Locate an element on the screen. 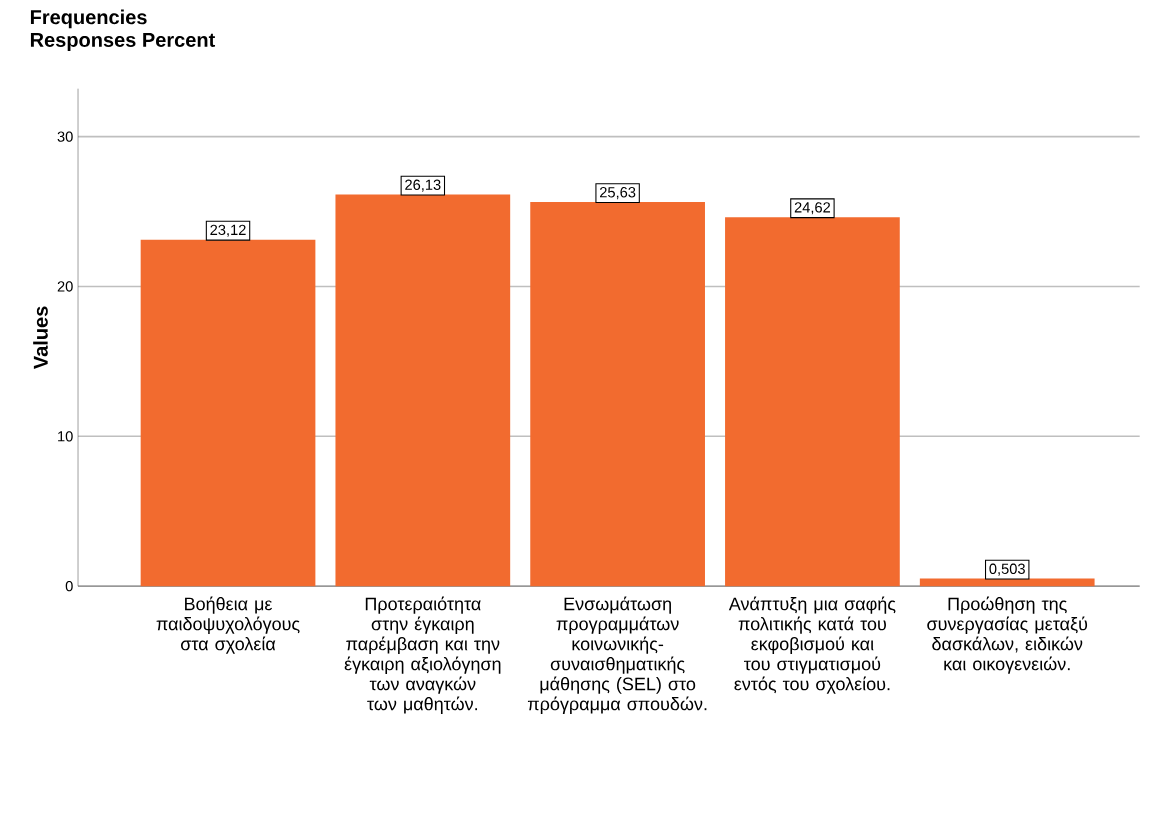  x-tick-label: Ανάπτυξη μια σαφής πολιτικής κατά του εκφοβισμού και του στιγματισμού εντός του σχολείου. is located at coordinates (812, 645).